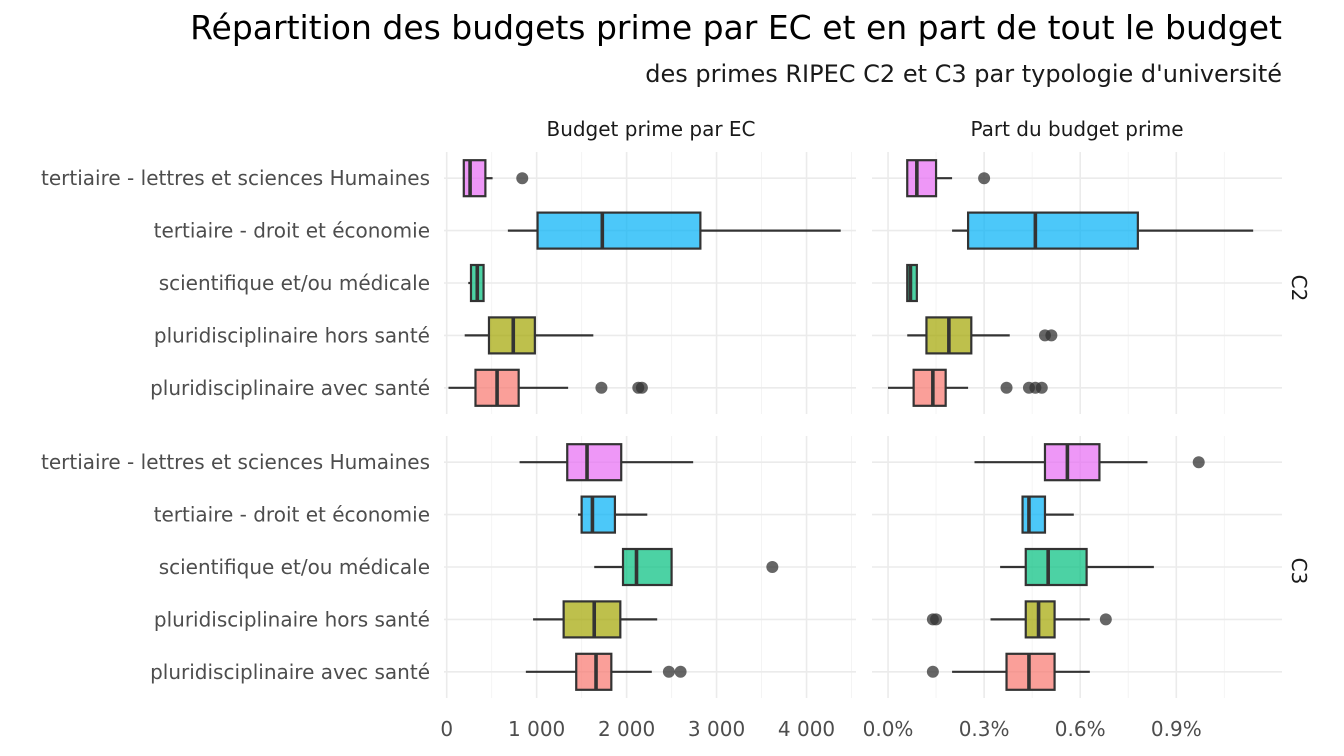  Describe the element at coordinates (806, 729) in the screenshot. I see `x-tick-label: 4 000` at that location.